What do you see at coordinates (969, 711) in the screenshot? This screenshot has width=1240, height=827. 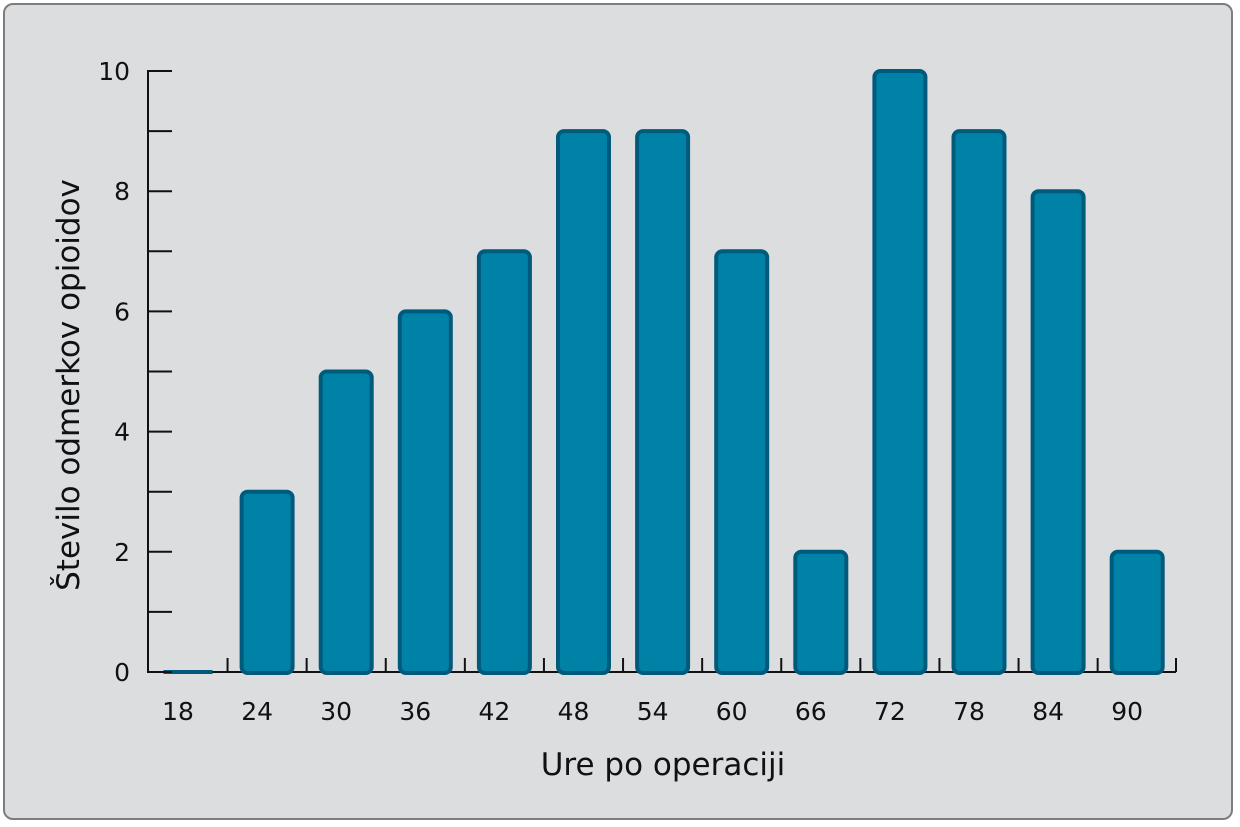 I see `x-tick-label: 78` at bounding box center [969, 711].